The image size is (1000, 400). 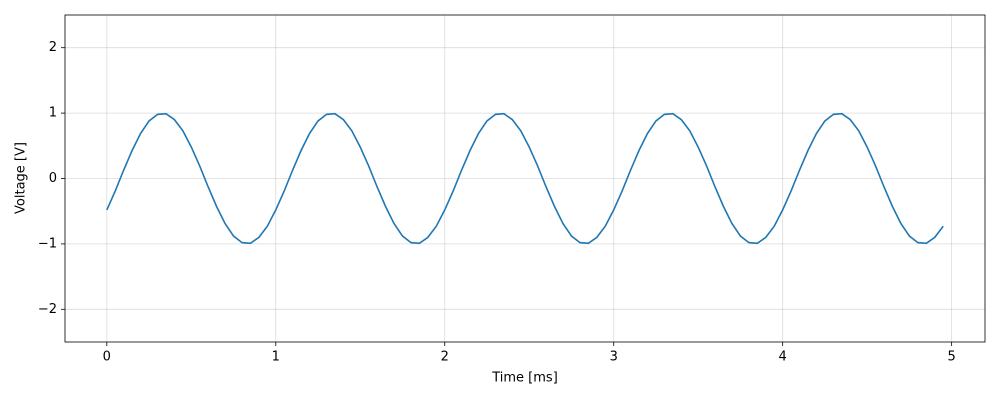 What do you see at coordinates (107, 357) in the screenshot?
I see `x-tick-label: 0` at bounding box center [107, 357].